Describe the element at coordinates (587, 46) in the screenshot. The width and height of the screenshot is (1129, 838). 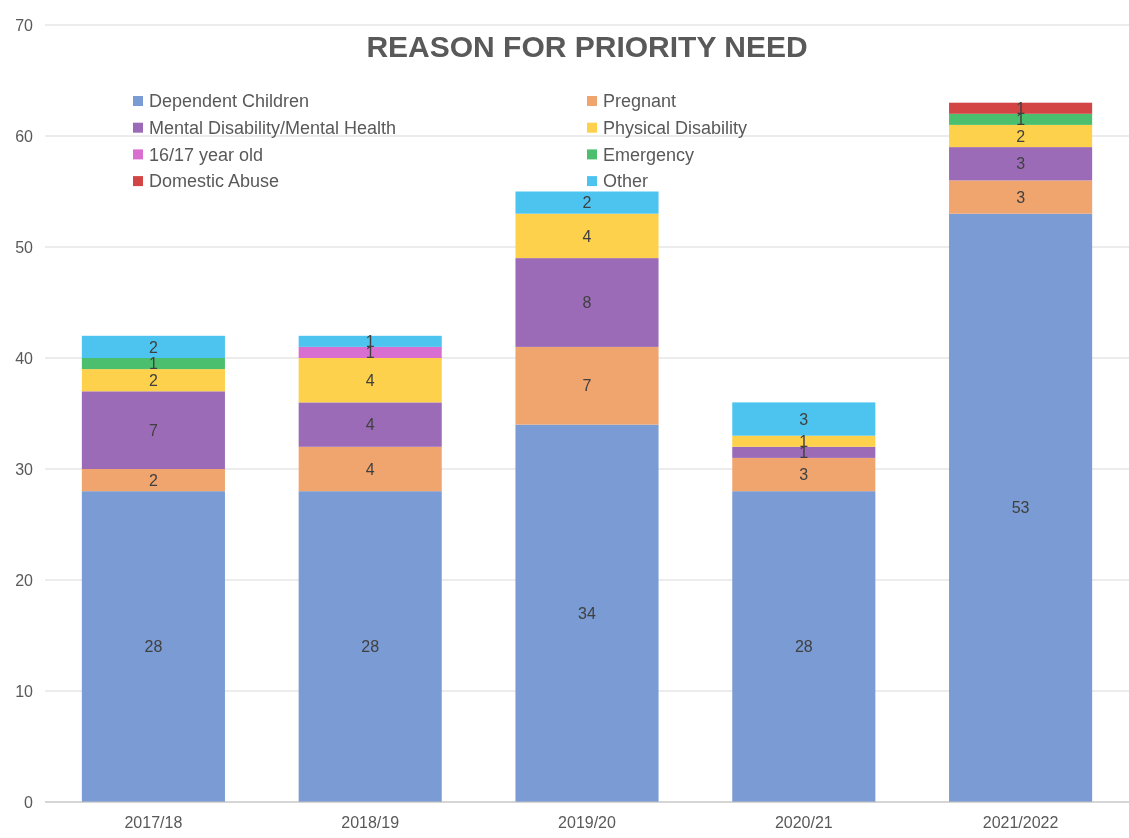
I see `chart-title: REASON FOR PRIORITY NEED` at that location.